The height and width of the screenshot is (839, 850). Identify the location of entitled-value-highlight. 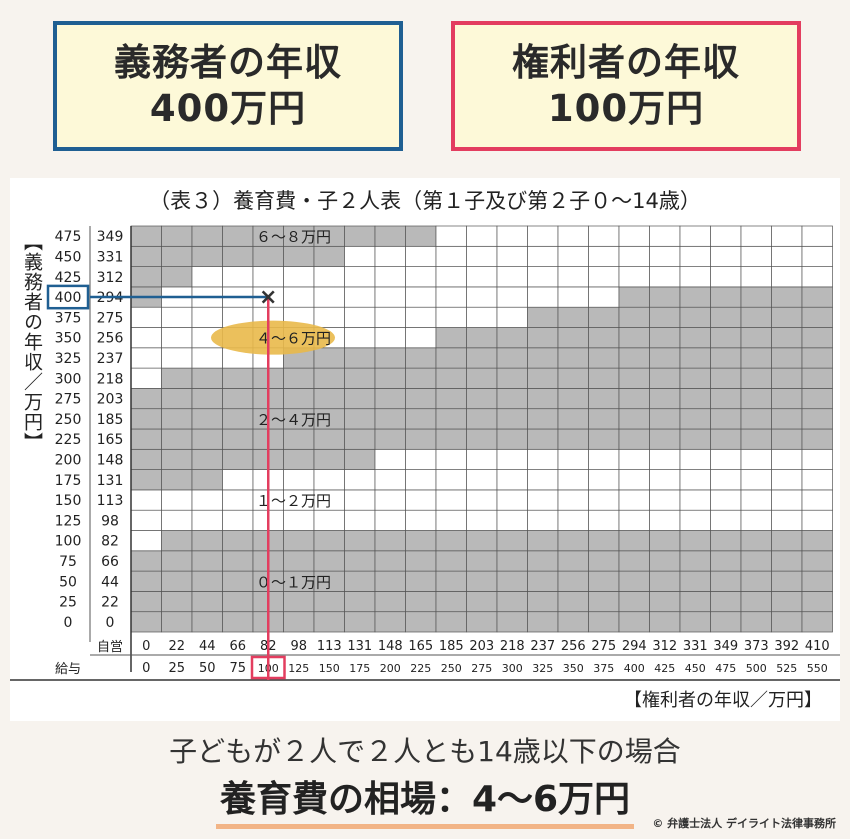
(268, 667).